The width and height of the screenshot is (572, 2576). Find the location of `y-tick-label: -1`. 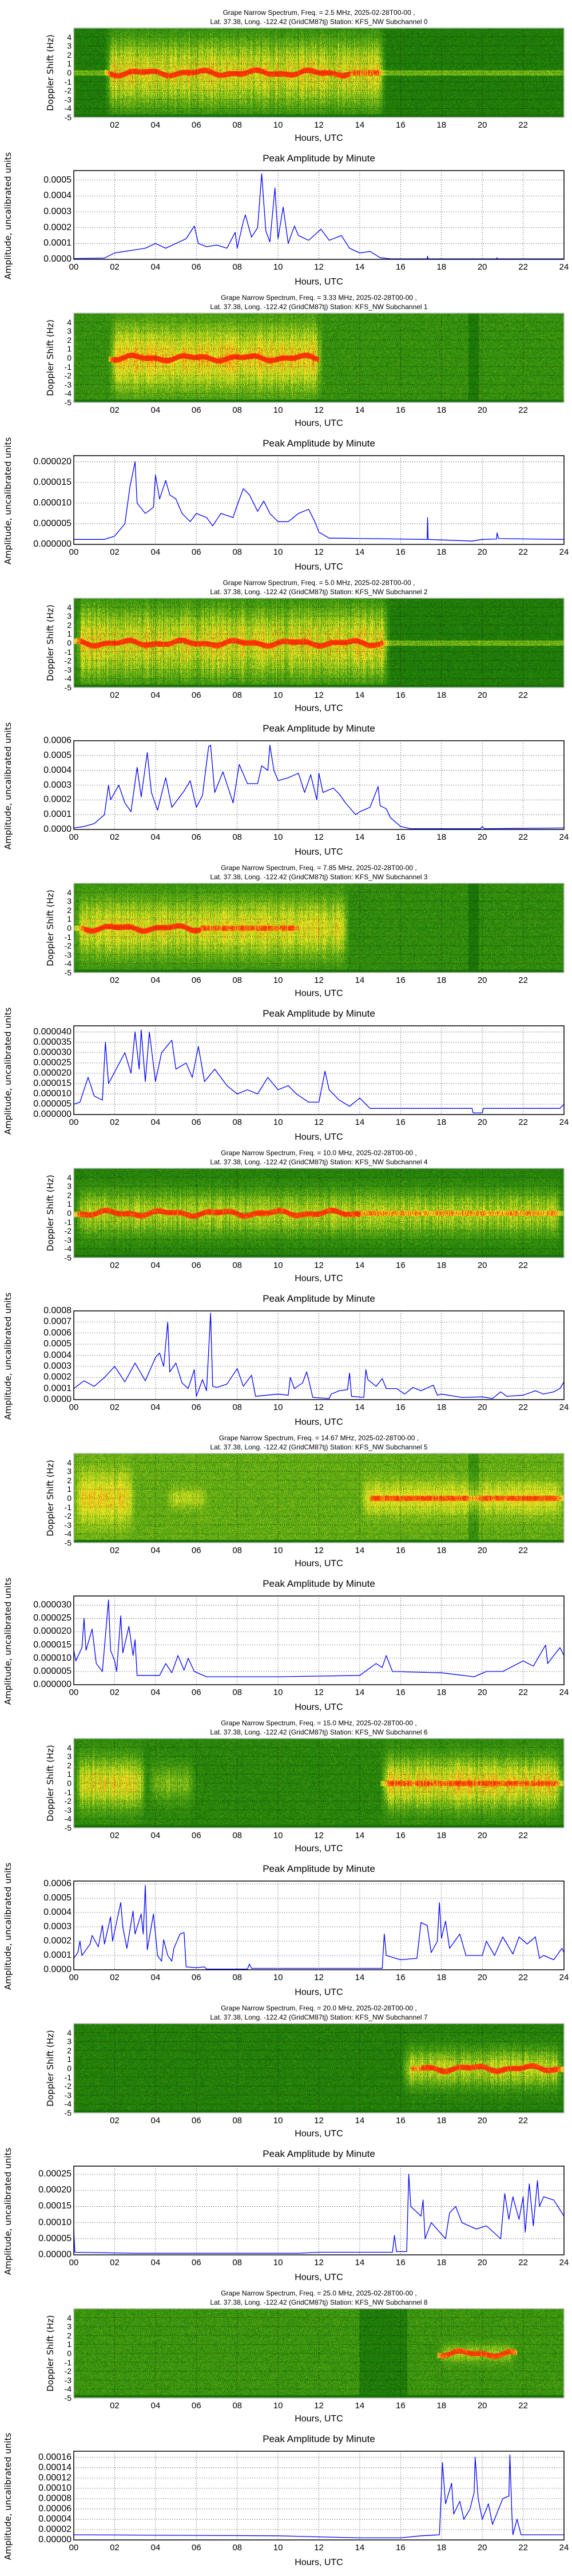

y-tick-label: -1 is located at coordinates (68, 1507).